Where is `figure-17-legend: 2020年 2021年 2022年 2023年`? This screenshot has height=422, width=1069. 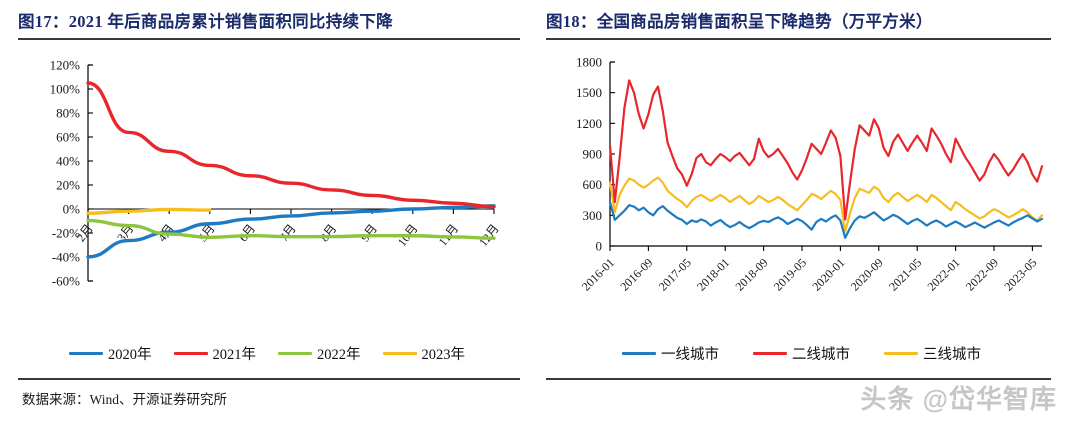
figure-17-legend: 2020年 2021年 2022年 2023年 is located at coordinates (267, 353).